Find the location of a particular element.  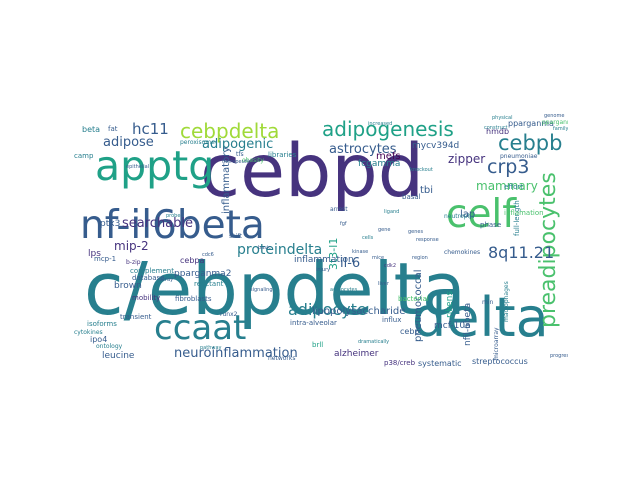

word: progression is located at coordinates (559, 356).